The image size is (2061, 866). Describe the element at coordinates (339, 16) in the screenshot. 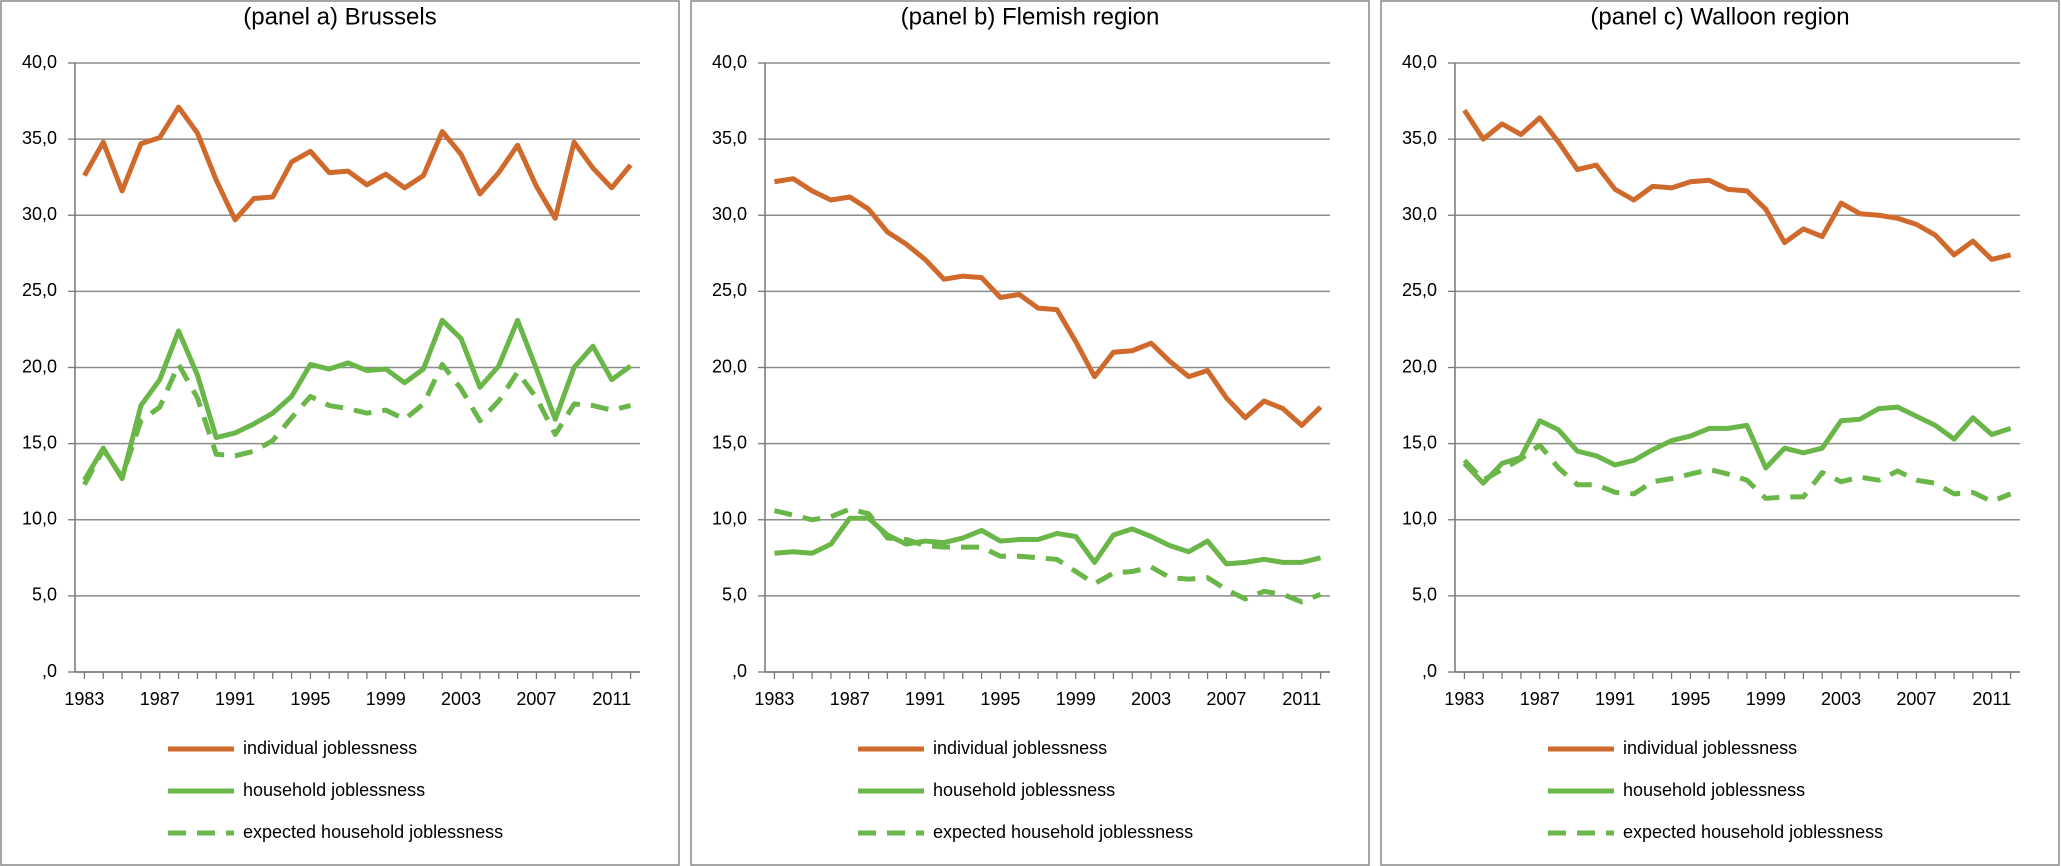

I see `chart-title: (panel a) Brussels` at that location.